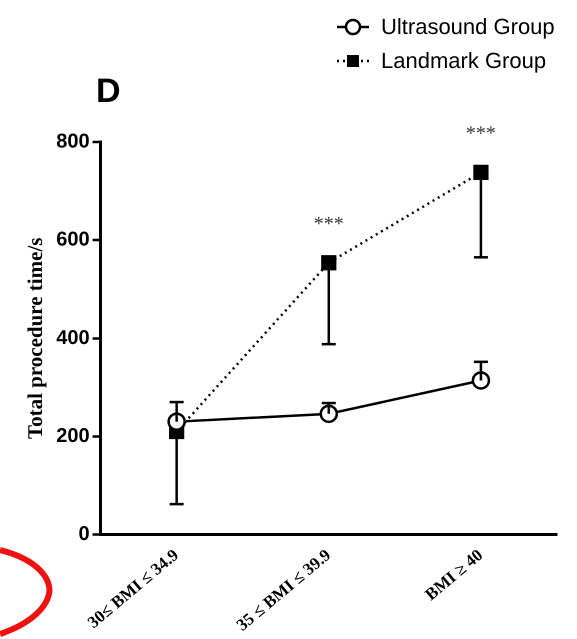  What do you see at coordinates (73, 141) in the screenshot?
I see `y-tick-label: 800` at bounding box center [73, 141].